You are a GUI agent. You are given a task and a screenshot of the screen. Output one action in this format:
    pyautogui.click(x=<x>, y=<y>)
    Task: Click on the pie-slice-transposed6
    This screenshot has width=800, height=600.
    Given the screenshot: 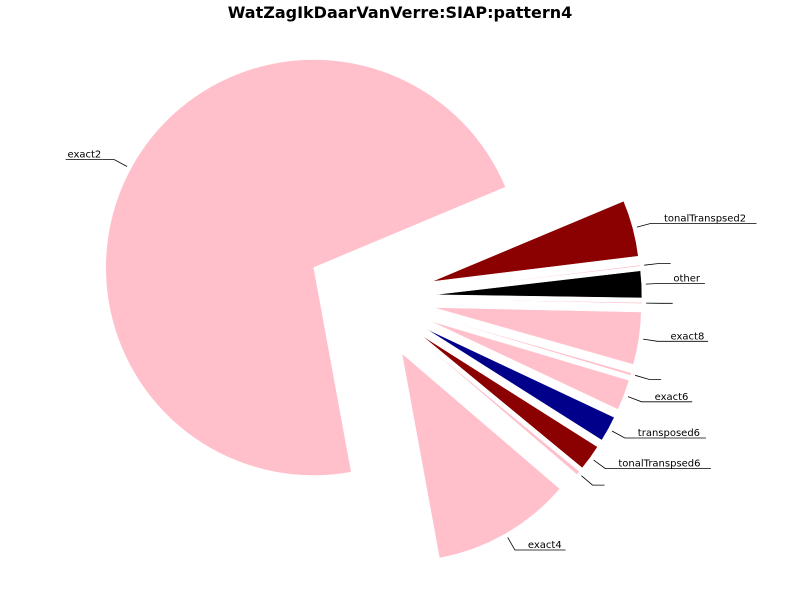 What is the action you would take?
    pyautogui.click(x=520, y=384)
    